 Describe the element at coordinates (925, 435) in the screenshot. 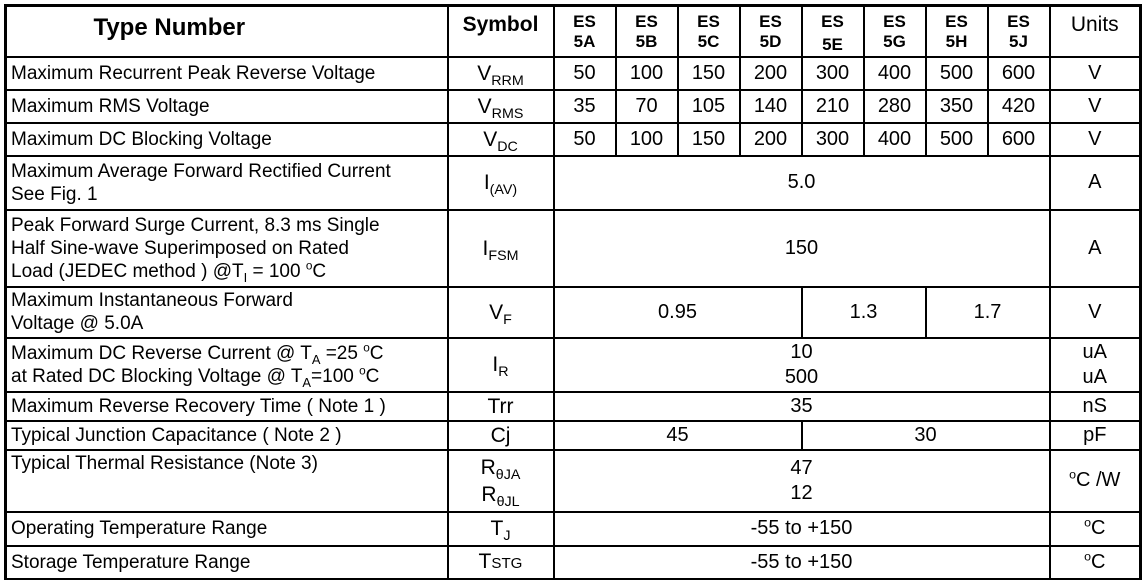

I see `value-cell: 30` at that location.